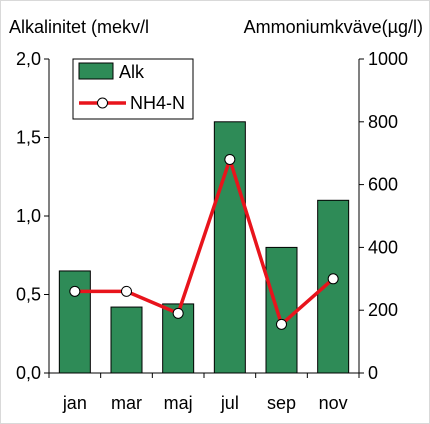 This screenshot has height=424, width=430. What do you see at coordinates (281, 403) in the screenshot?
I see `x-tick-label-sep: sep` at bounding box center [281, 403].